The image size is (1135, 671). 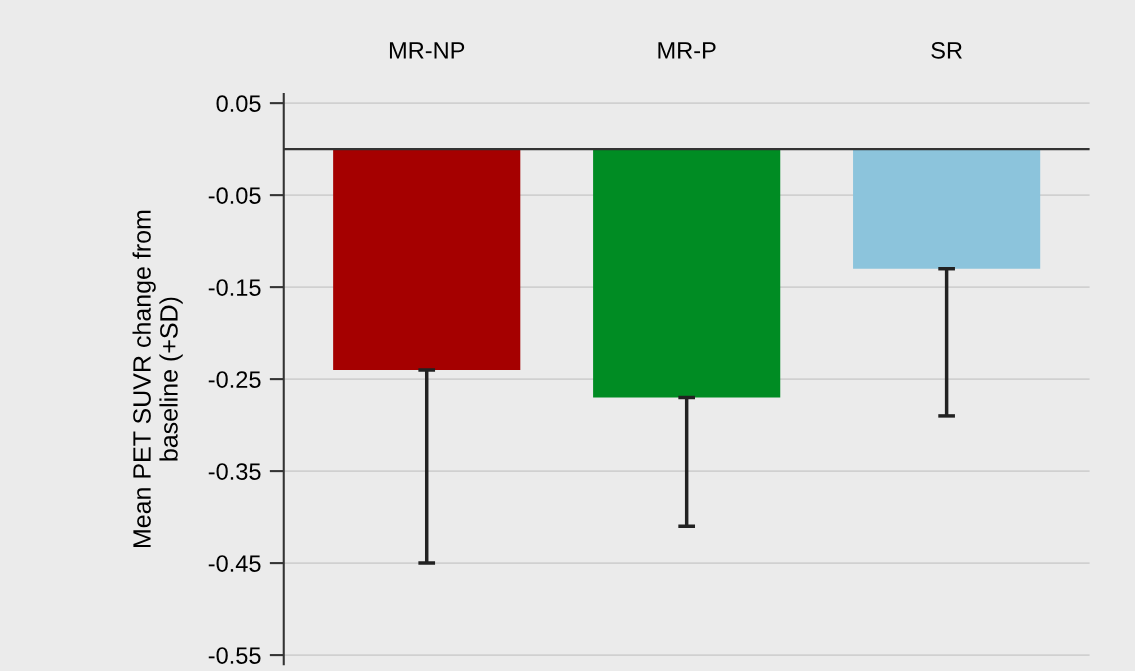 What do you see at coordinates (234, 379) in the screenshot?
I see `y-tick-label: -0.25` at bounding box center [234, 379].